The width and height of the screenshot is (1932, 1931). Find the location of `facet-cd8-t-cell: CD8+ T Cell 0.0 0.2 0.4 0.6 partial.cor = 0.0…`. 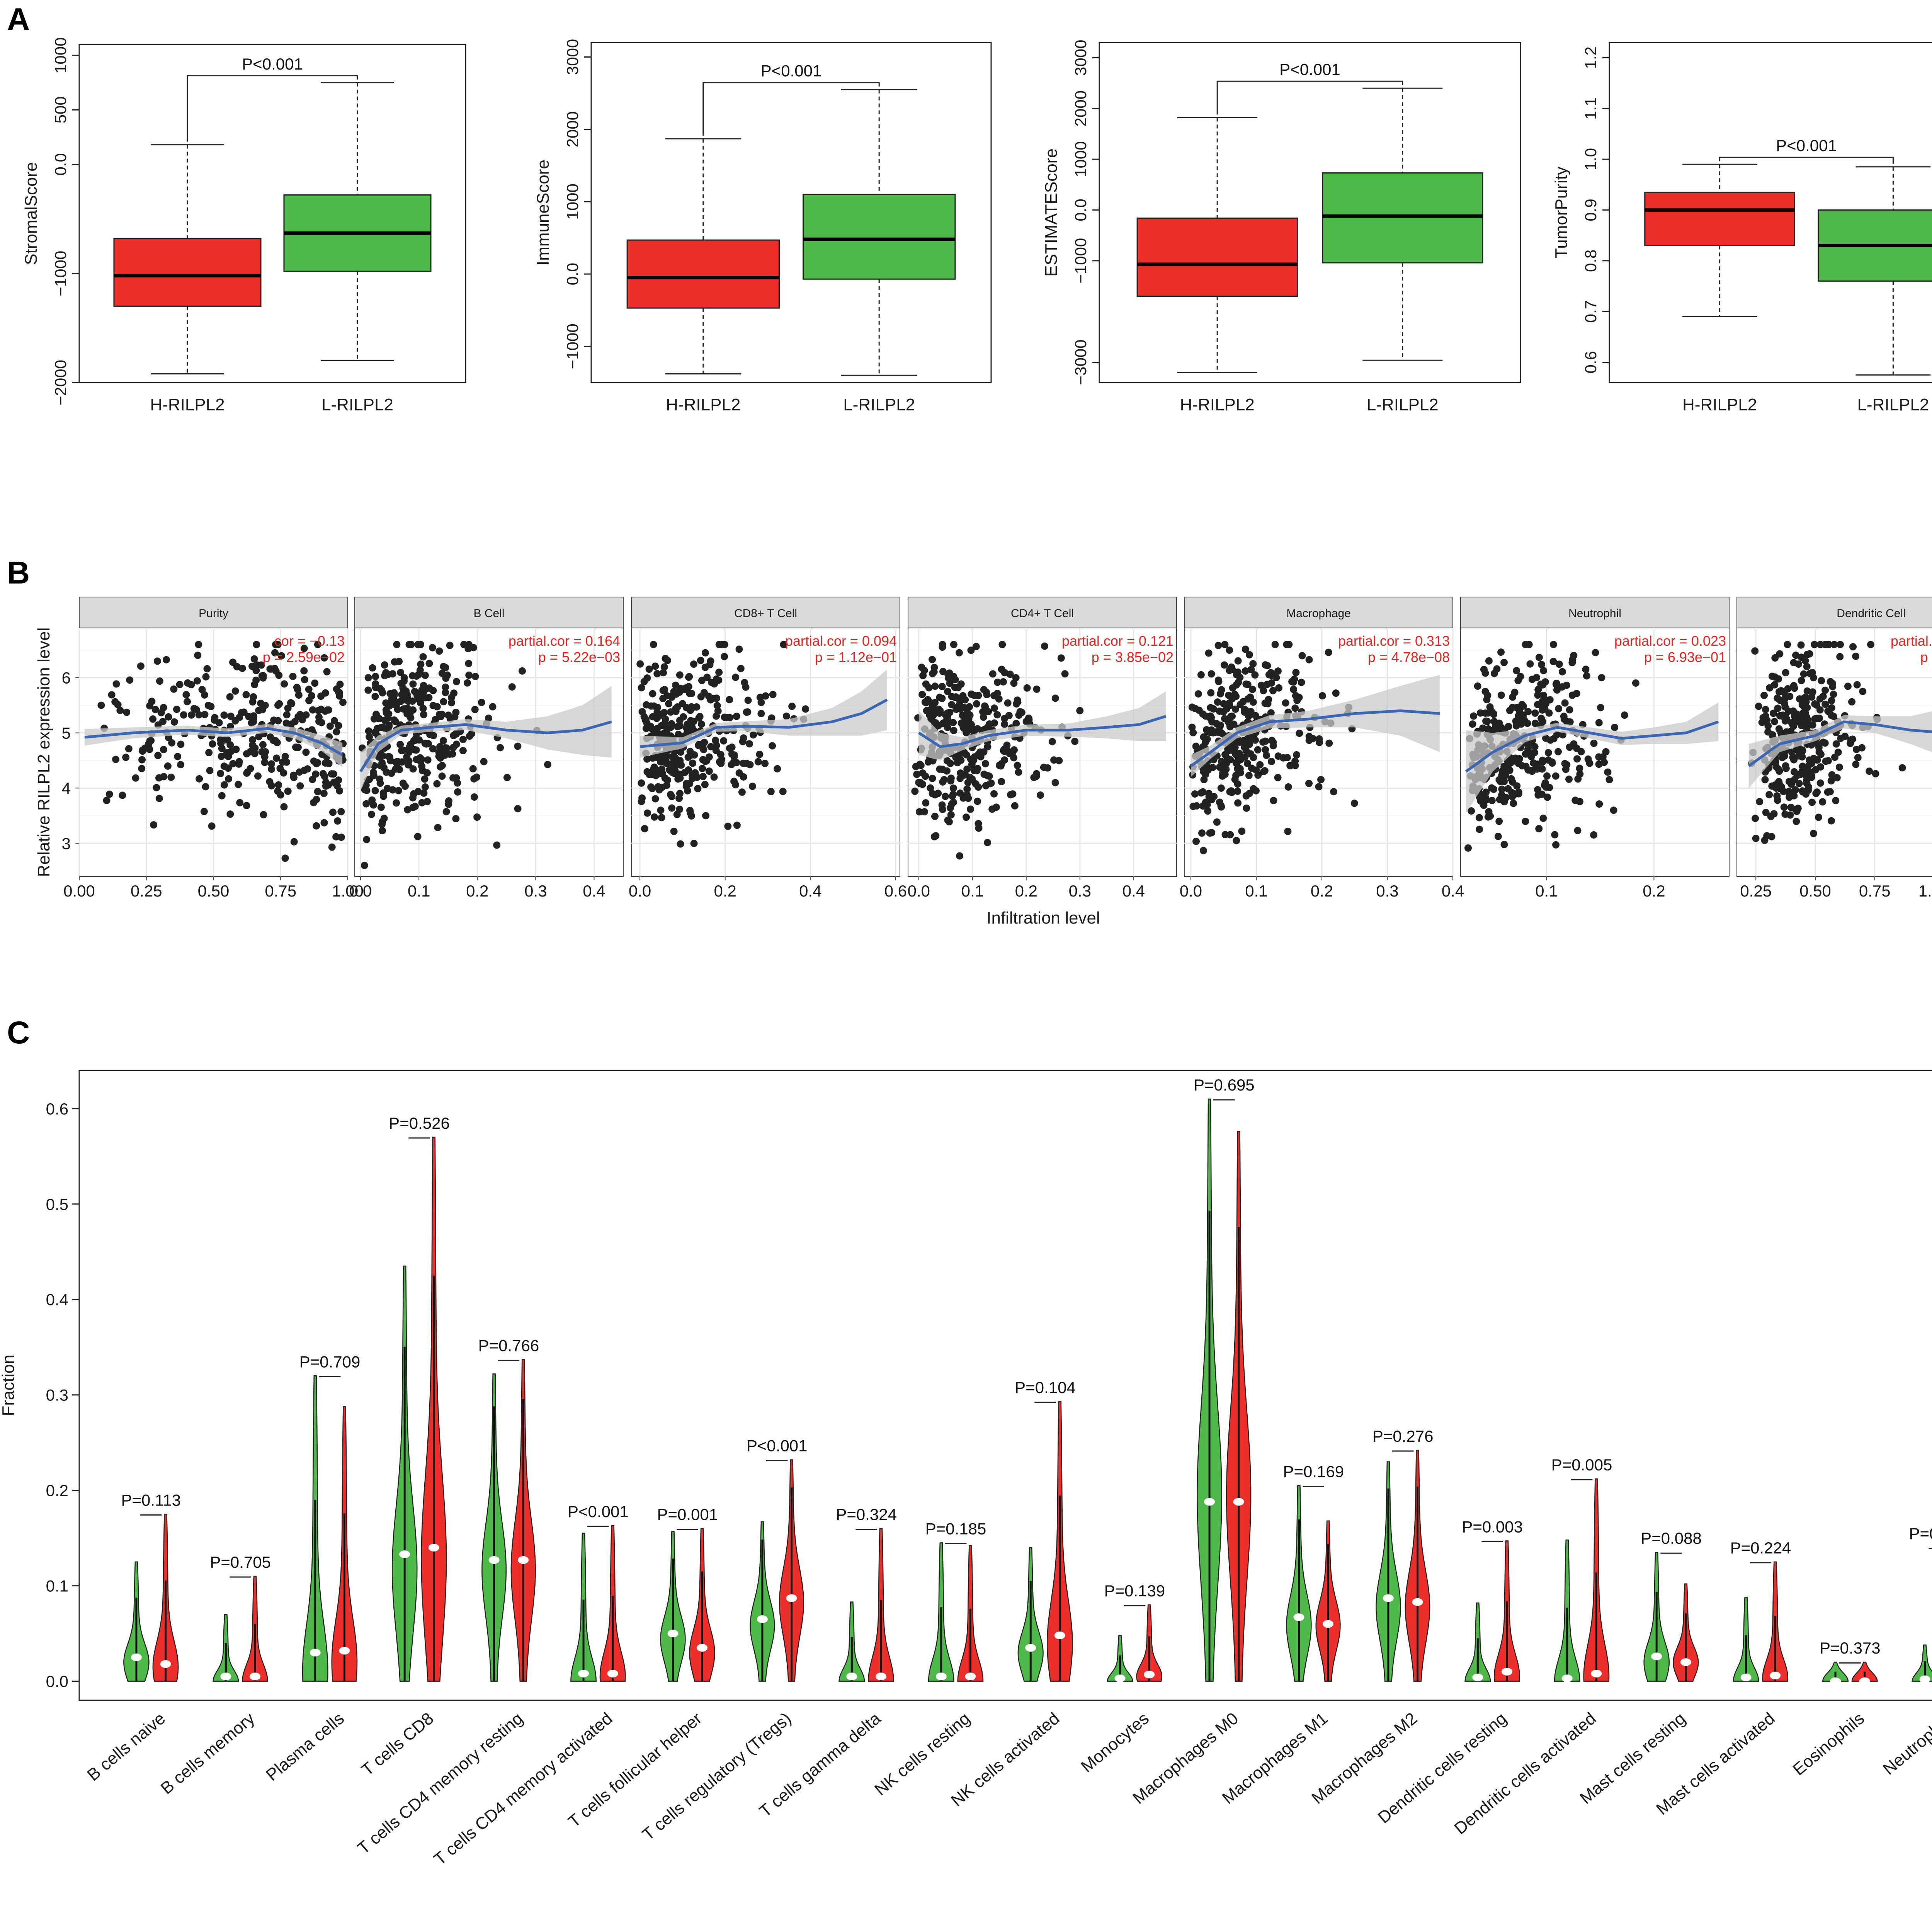

facet-cd8-t-cell: CD8+ T Cell 0.0 0.2 0.4 0.6 partial.cor = 0.0… is located at coordinates (768, 748).